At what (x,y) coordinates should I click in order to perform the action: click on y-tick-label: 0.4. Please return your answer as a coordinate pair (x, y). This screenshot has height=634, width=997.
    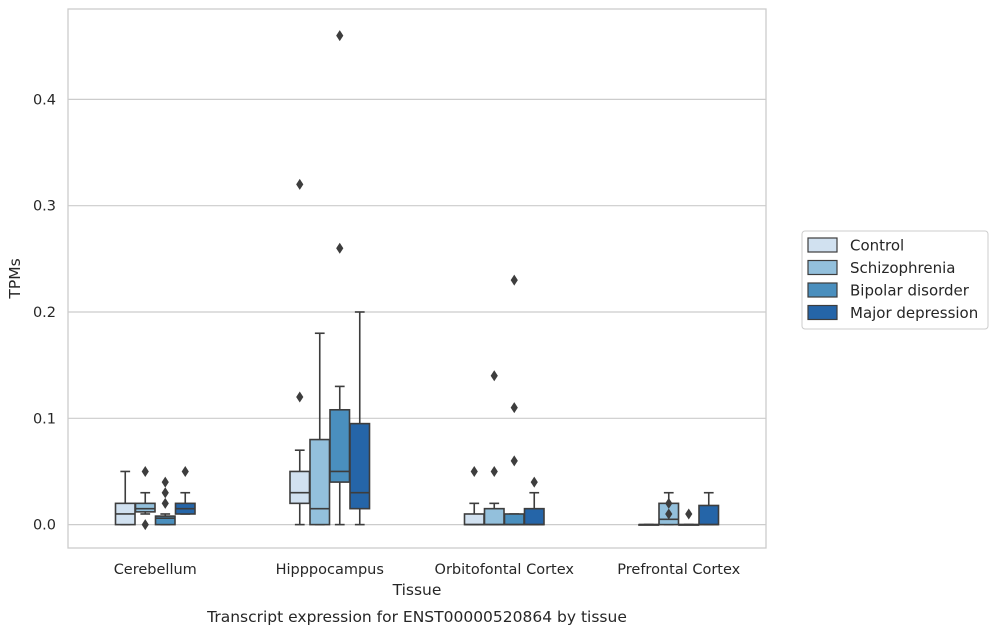
    Looking at the image, I should click on (44, 100).